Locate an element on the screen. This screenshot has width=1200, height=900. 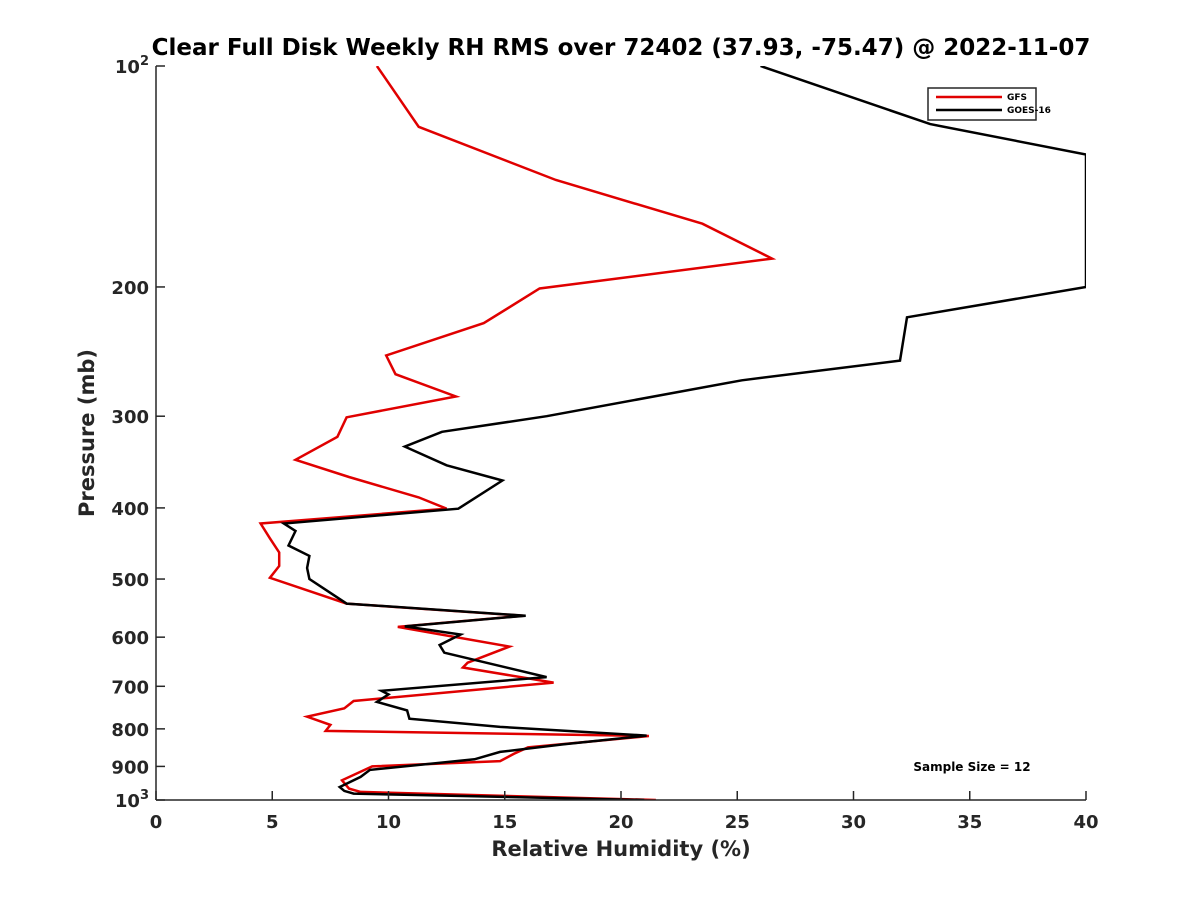
x-tick-label: 35 is located at coordinates (969, 822).